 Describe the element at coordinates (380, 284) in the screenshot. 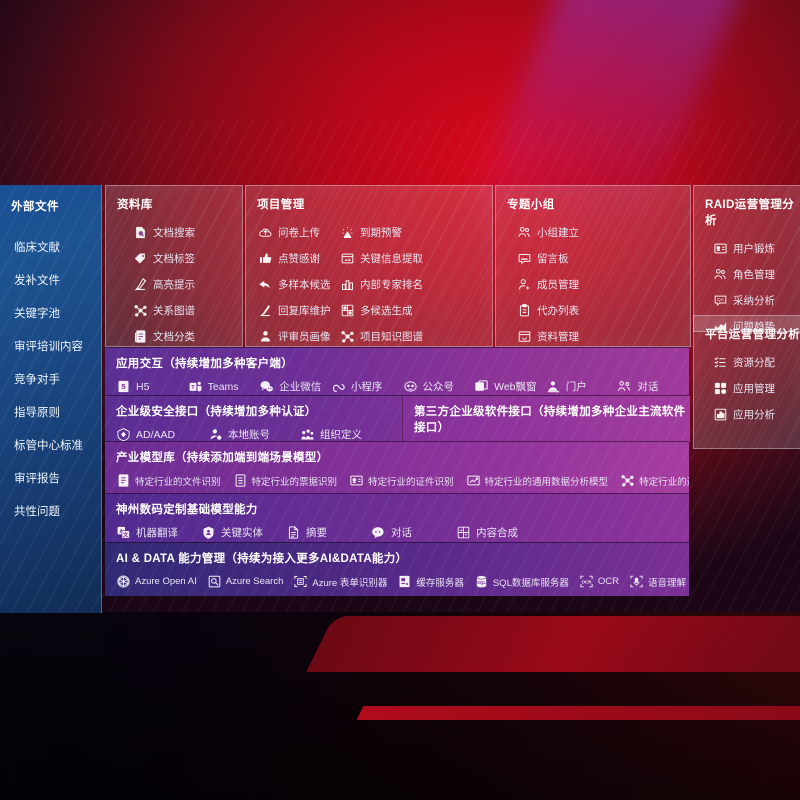

I see `project-item-internal-expert-rank: 内部专家排名` at that location.